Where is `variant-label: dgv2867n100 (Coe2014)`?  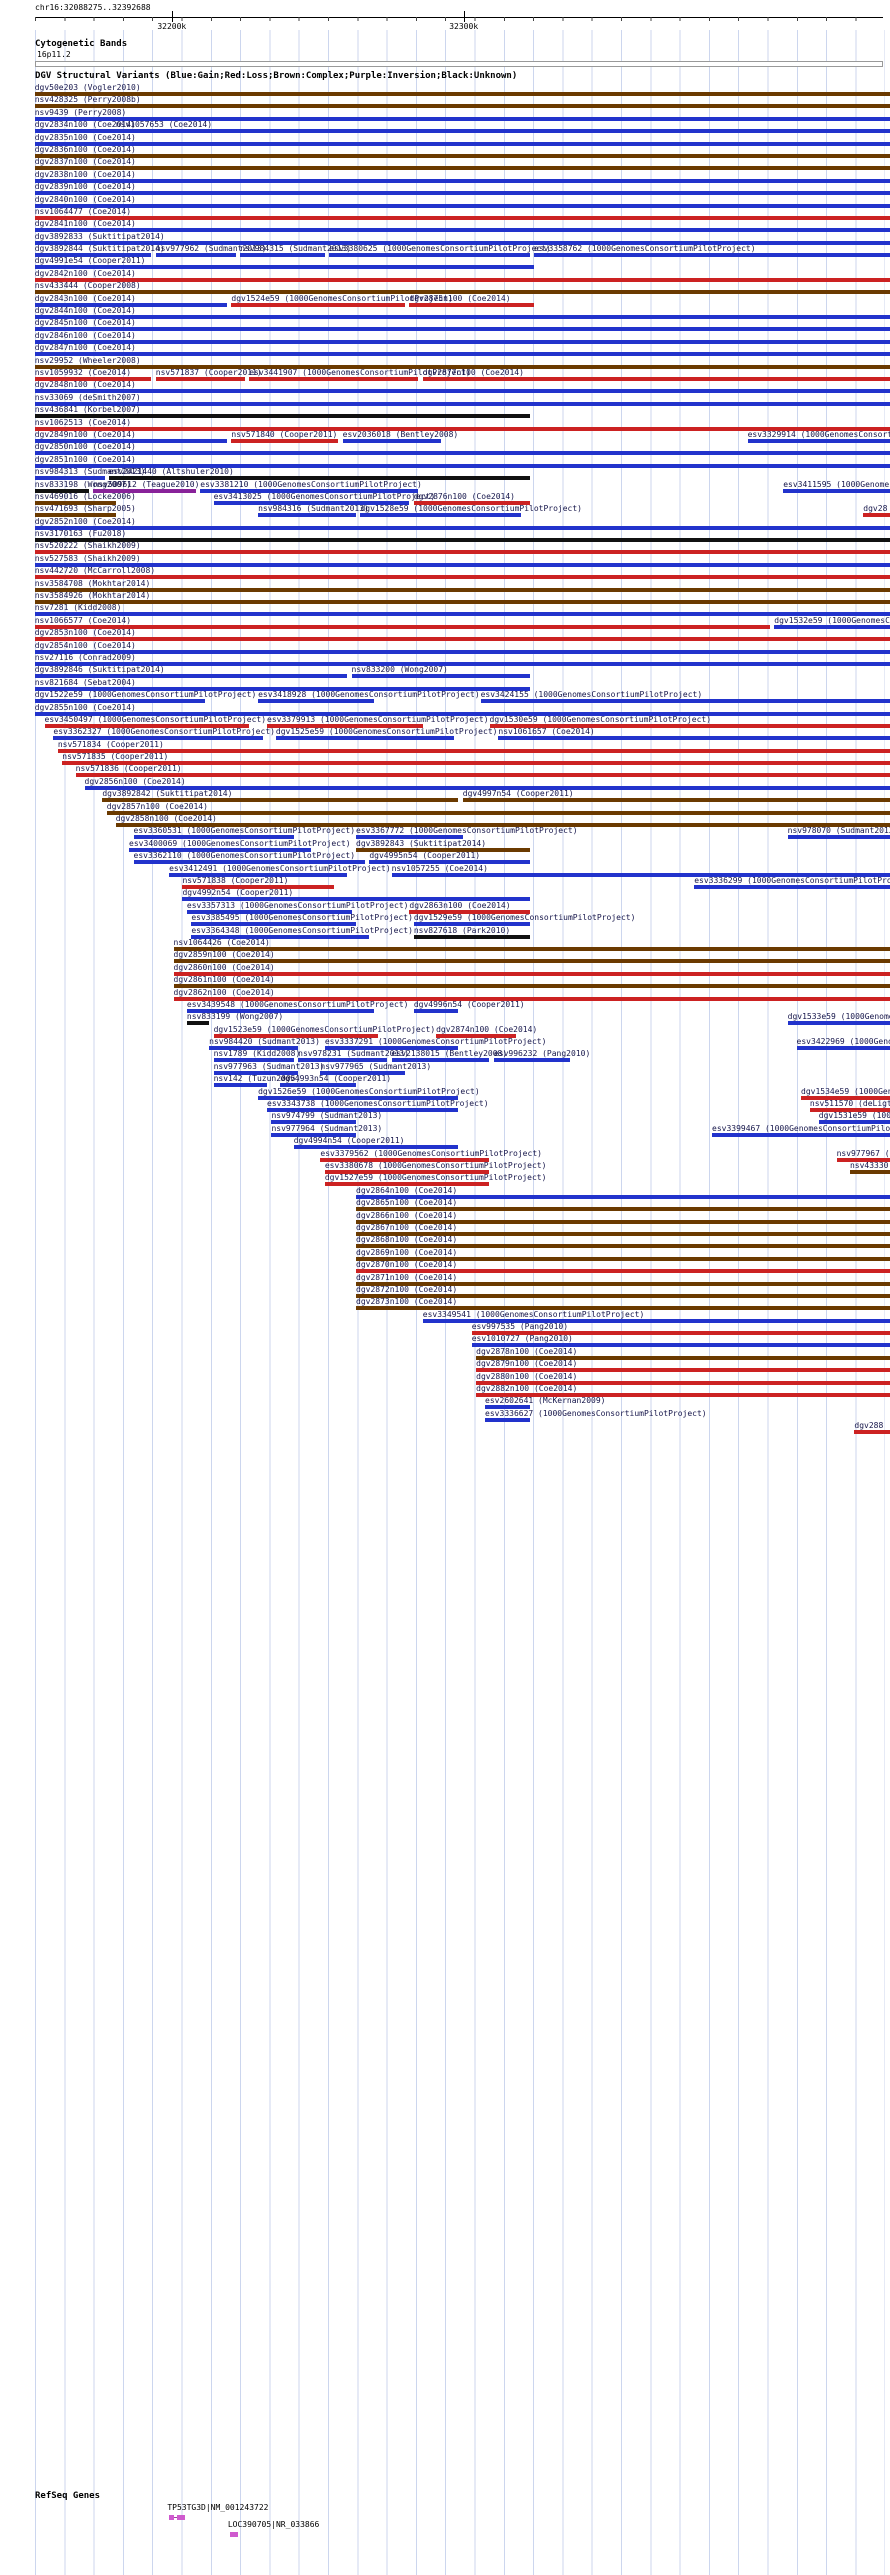 variant-label: dgv2867n100 (Coe2014) is located at coordinates (407, 1227).